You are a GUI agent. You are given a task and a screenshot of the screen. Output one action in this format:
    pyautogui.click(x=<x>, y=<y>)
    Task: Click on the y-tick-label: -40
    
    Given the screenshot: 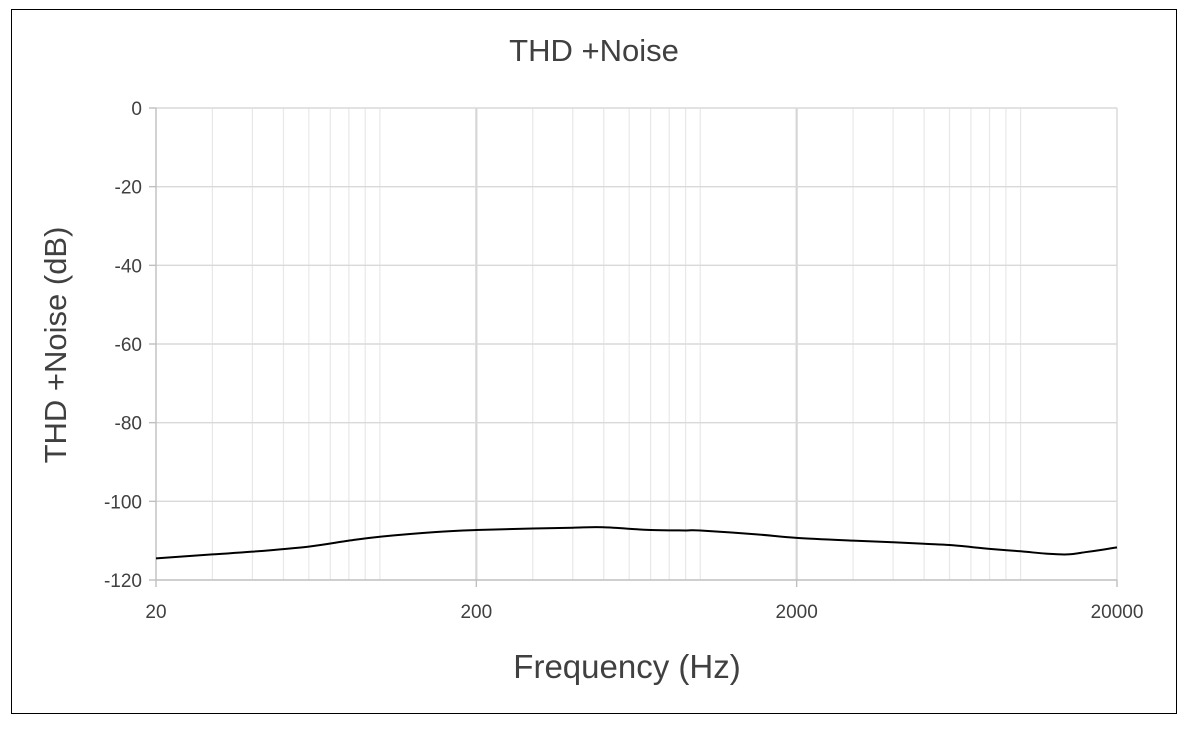 What is the action you would take?
    pyautogui.click(x=128, y=266)
    